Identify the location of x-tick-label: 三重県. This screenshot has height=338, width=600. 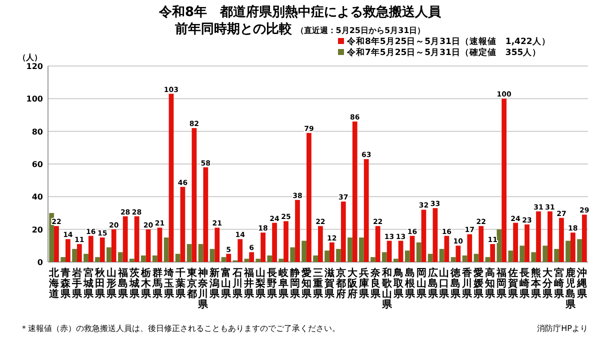
(318, 284).